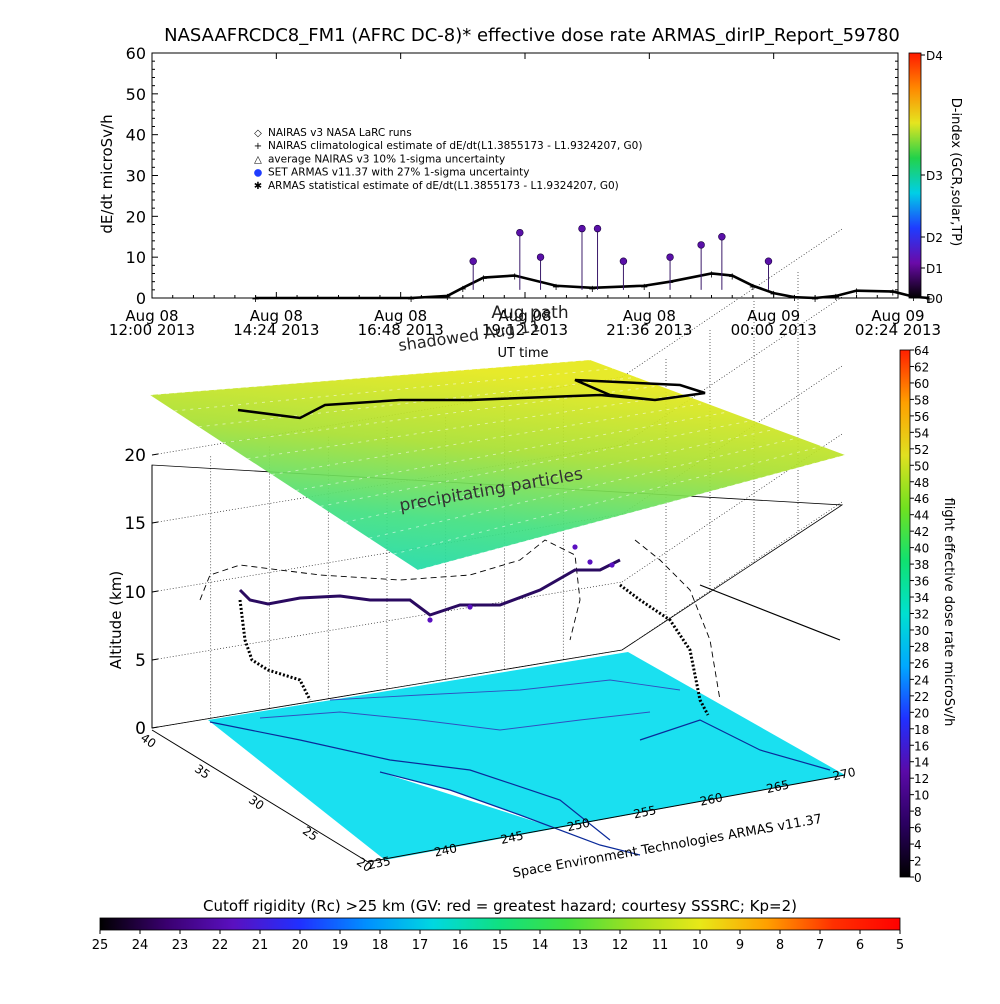 The height and width of the screenshot is (1004, 1000). Describe the element at coordinates (921, 532) in the screenshot. I see `dose-tick-label: 42` at that location.